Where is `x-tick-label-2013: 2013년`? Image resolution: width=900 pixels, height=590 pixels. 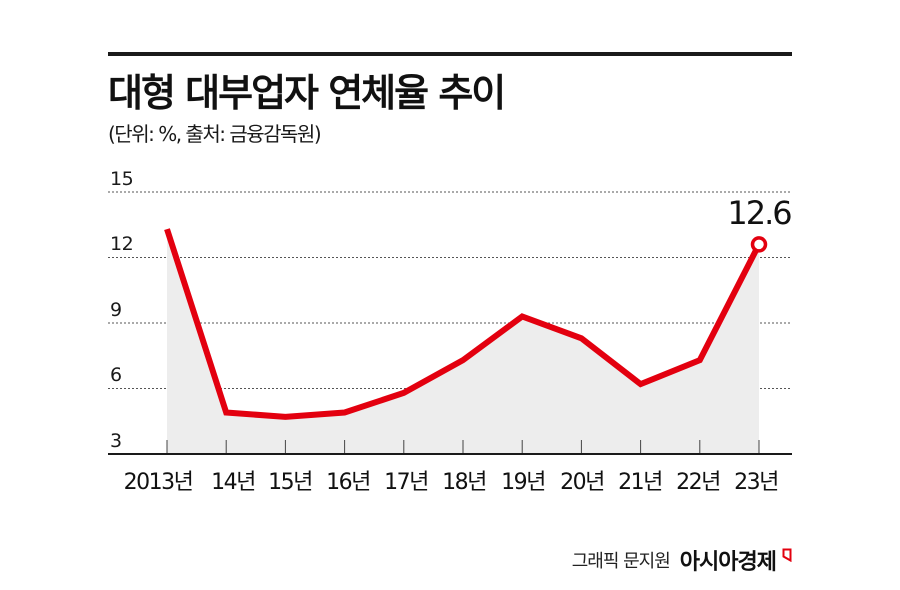 x-tick-label-2013: 2013년 is located at coordinates (158, 482).